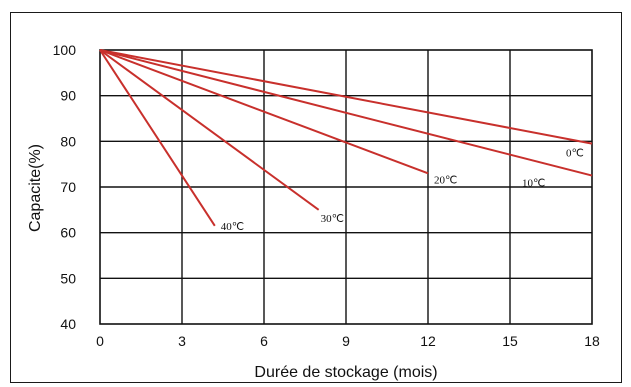 The width and height of the screenshot is (631, 387). I want to click on x-tick-label: 3, so click(182, 341).